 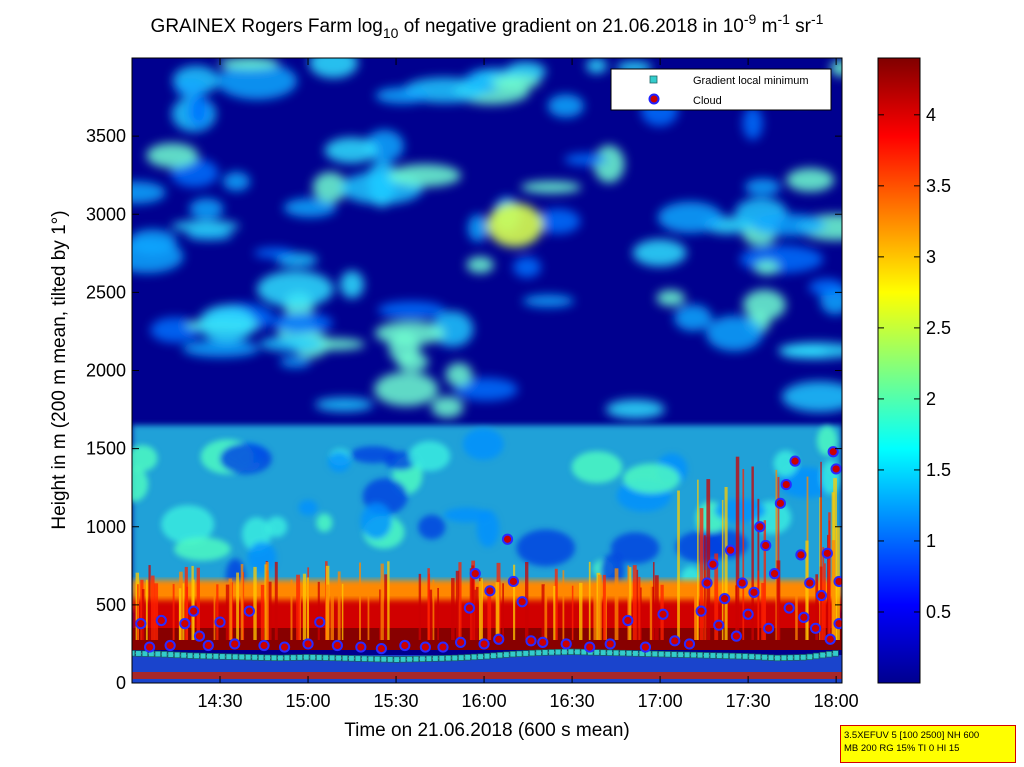 What do you see at coordinates (836, 701) in the screenshot?
I see `x-tick-label: 18:00` at bounding box center [836, 701].